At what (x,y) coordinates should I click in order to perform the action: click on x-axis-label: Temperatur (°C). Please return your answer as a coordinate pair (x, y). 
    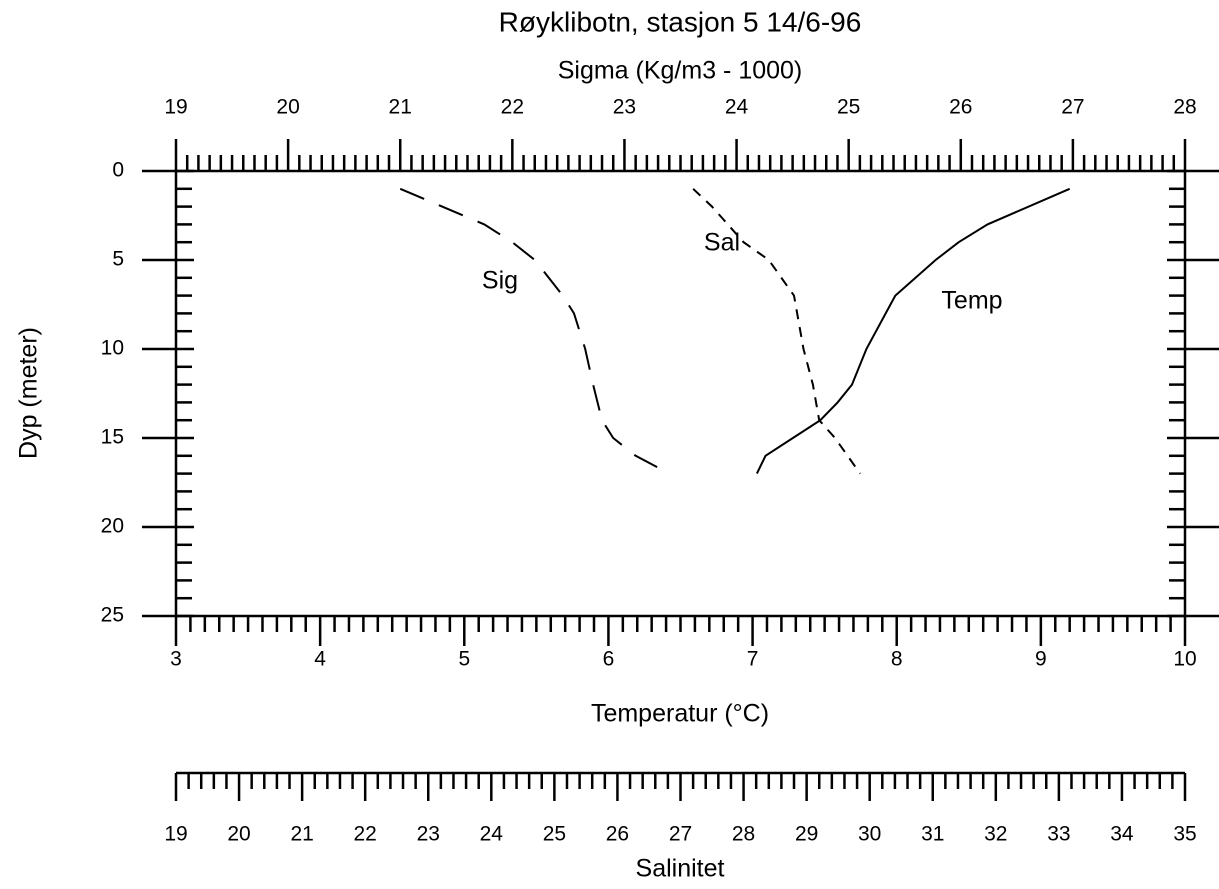
    Looking at the image, I should click on (680, 714).